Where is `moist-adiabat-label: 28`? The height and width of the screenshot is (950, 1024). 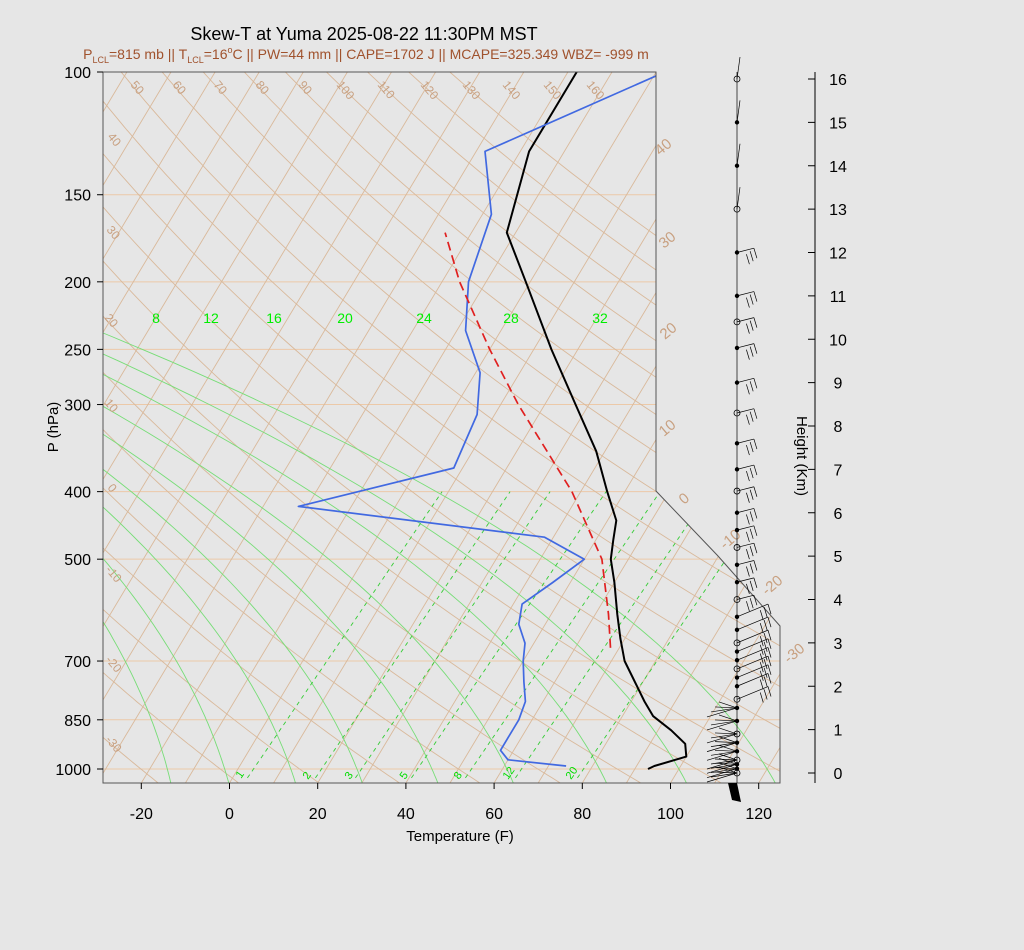 moist-adiabat-label: 28 is located at coordinates (511, 318).